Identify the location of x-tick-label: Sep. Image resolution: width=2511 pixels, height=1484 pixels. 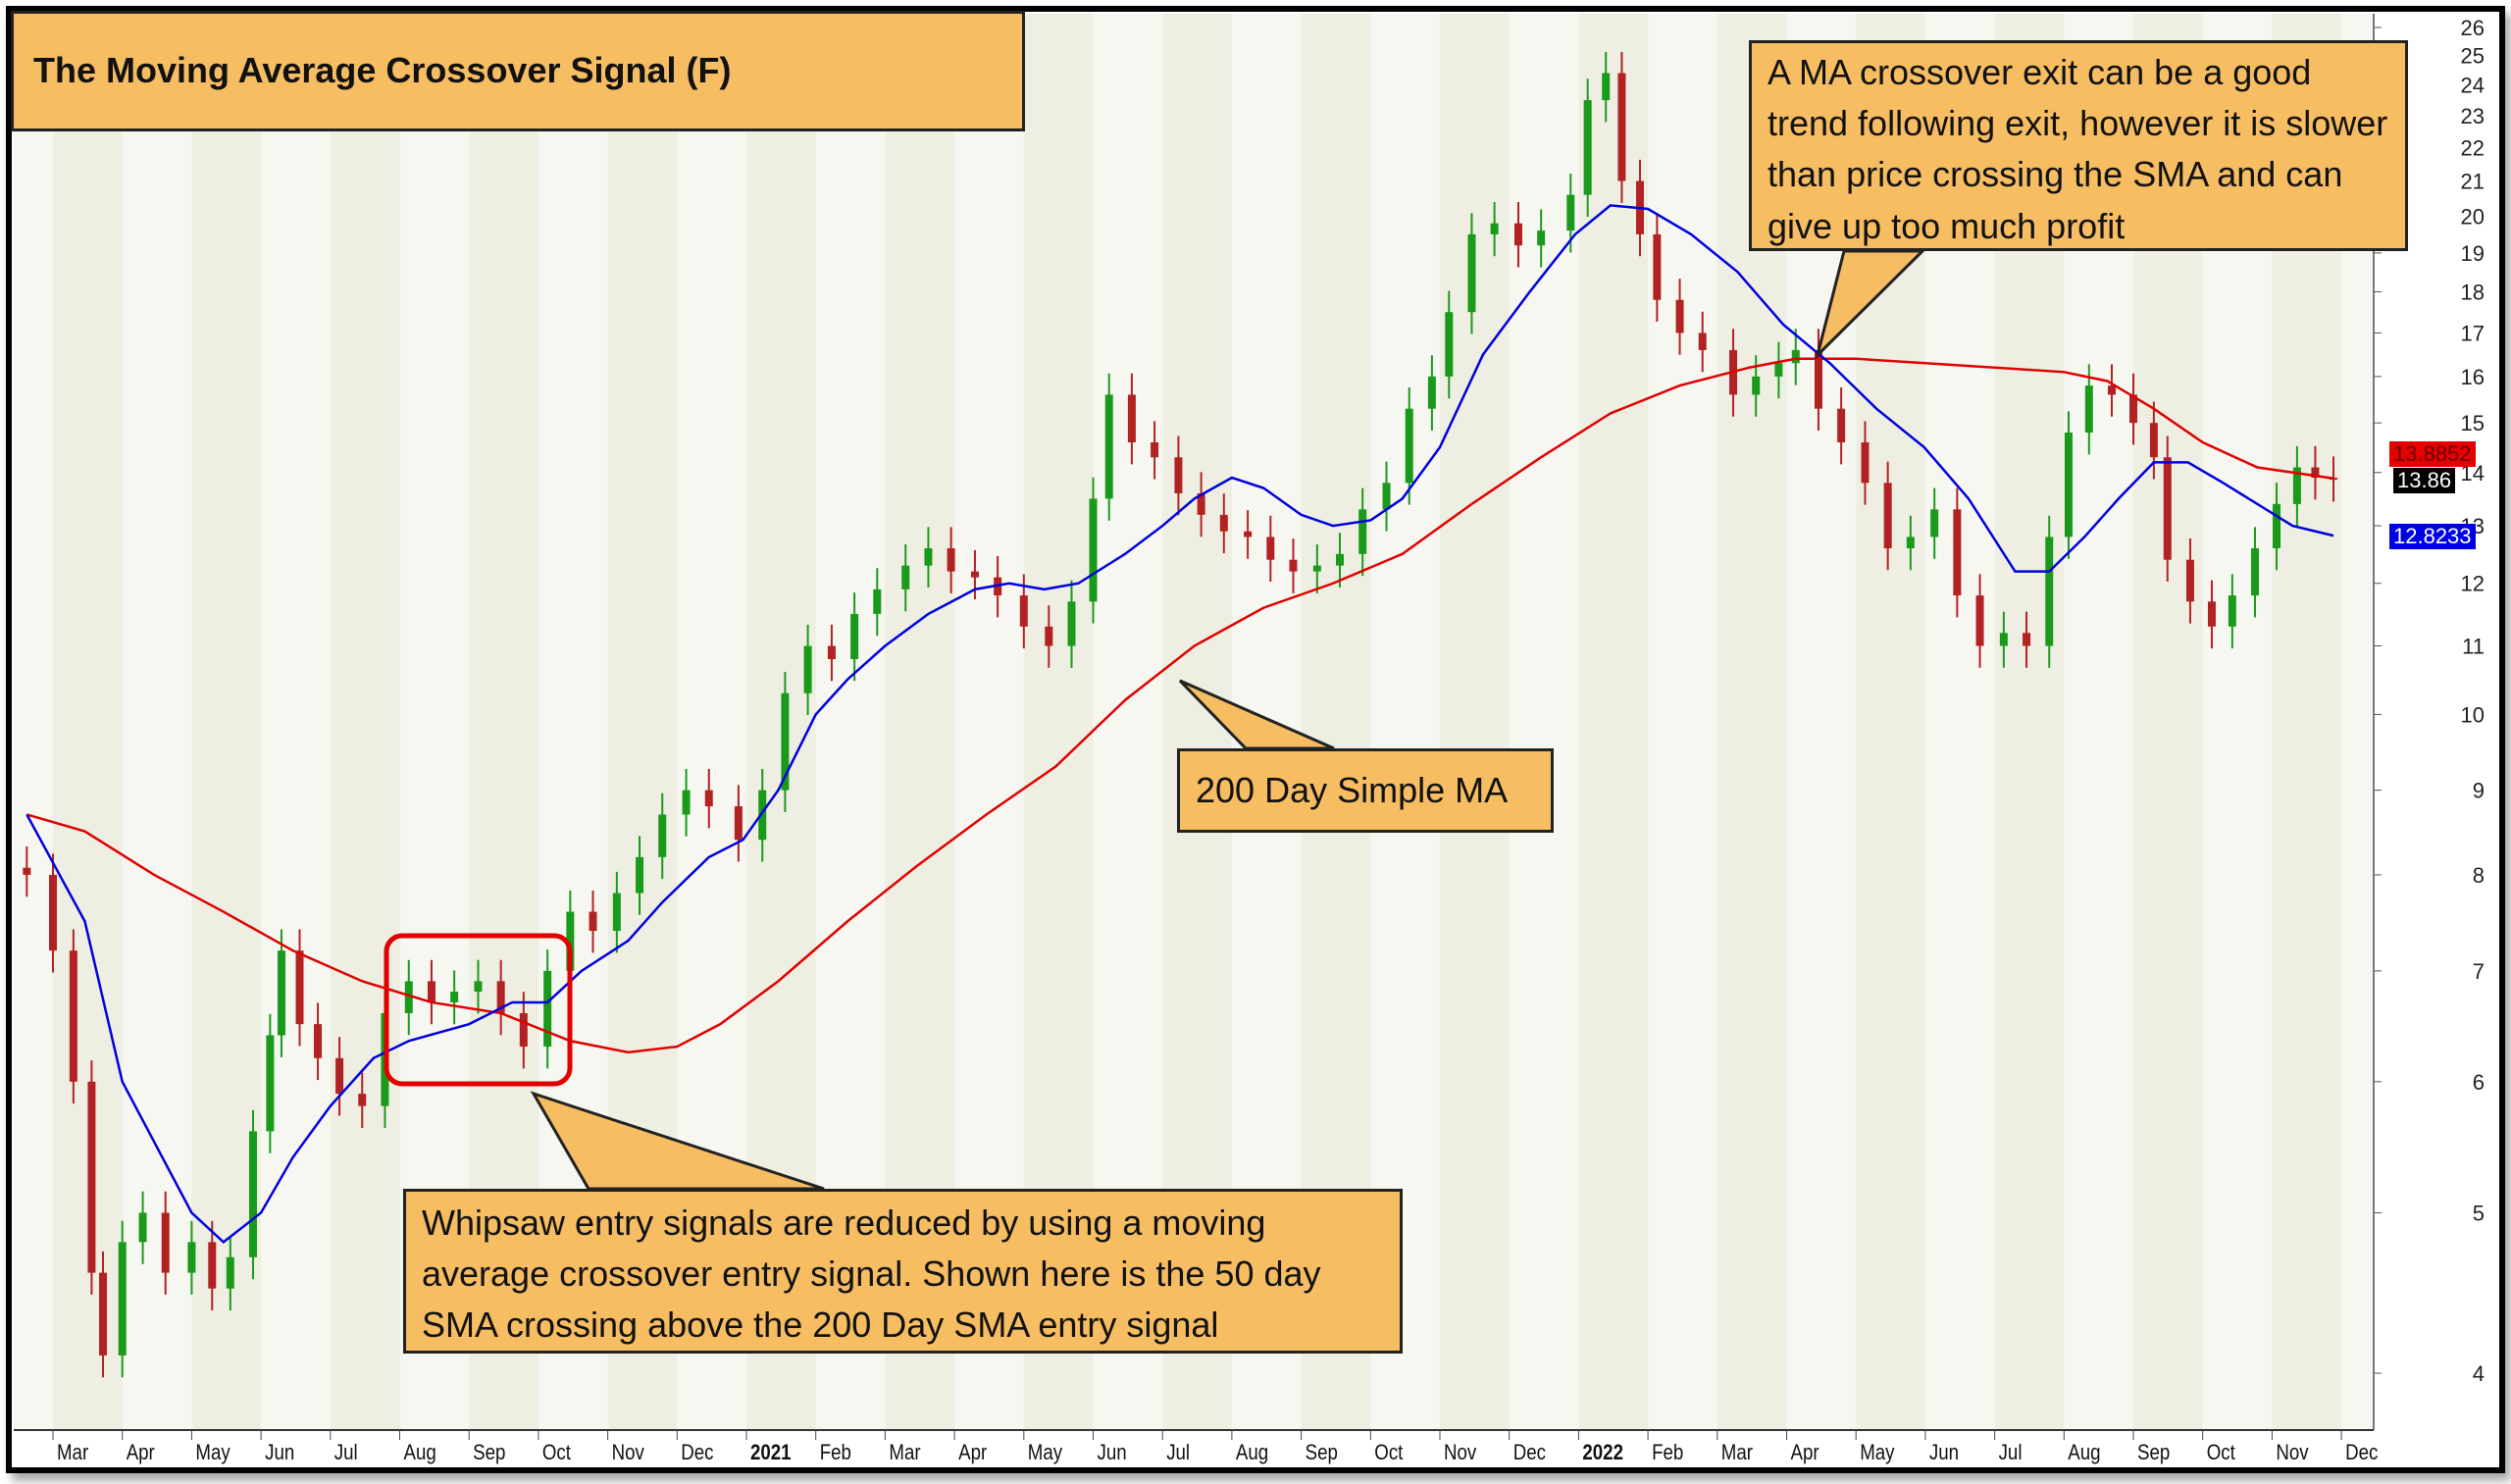
(1322, 1453).